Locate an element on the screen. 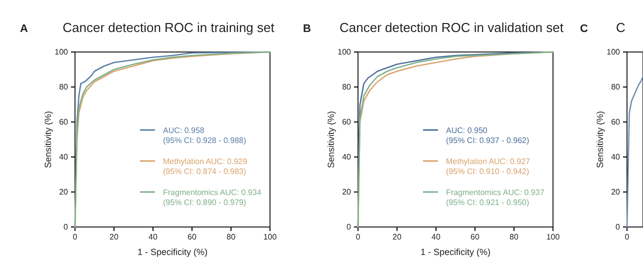  line-series is located at coordinates (634, 152).